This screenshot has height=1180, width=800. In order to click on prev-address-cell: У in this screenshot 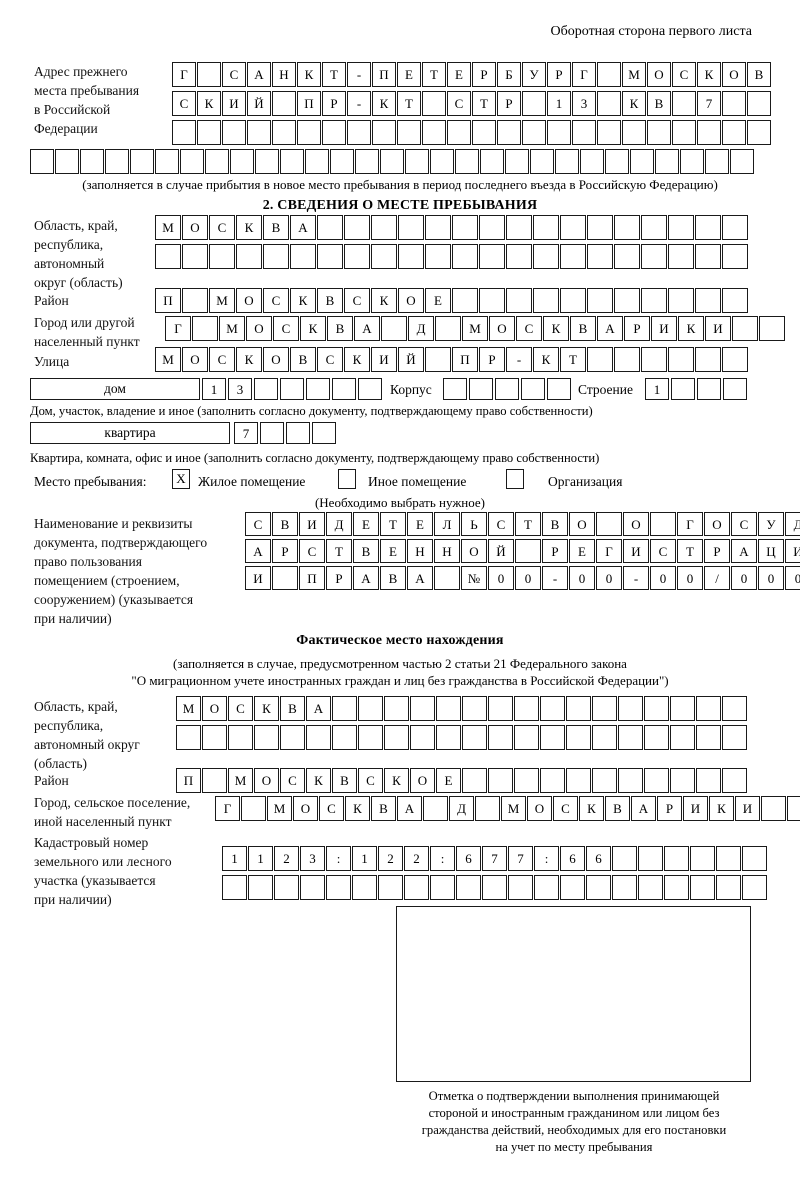, I will do `click(534, 74)`.